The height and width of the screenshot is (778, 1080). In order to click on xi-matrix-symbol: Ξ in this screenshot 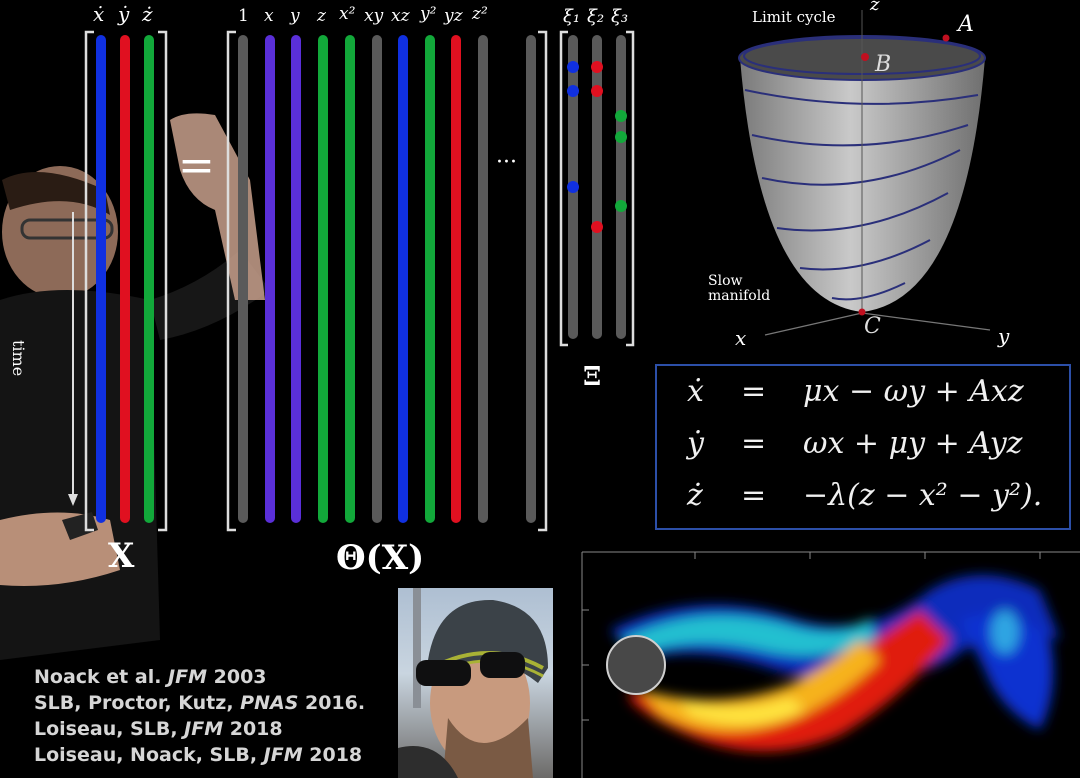, I will do `click(592, 377)`.